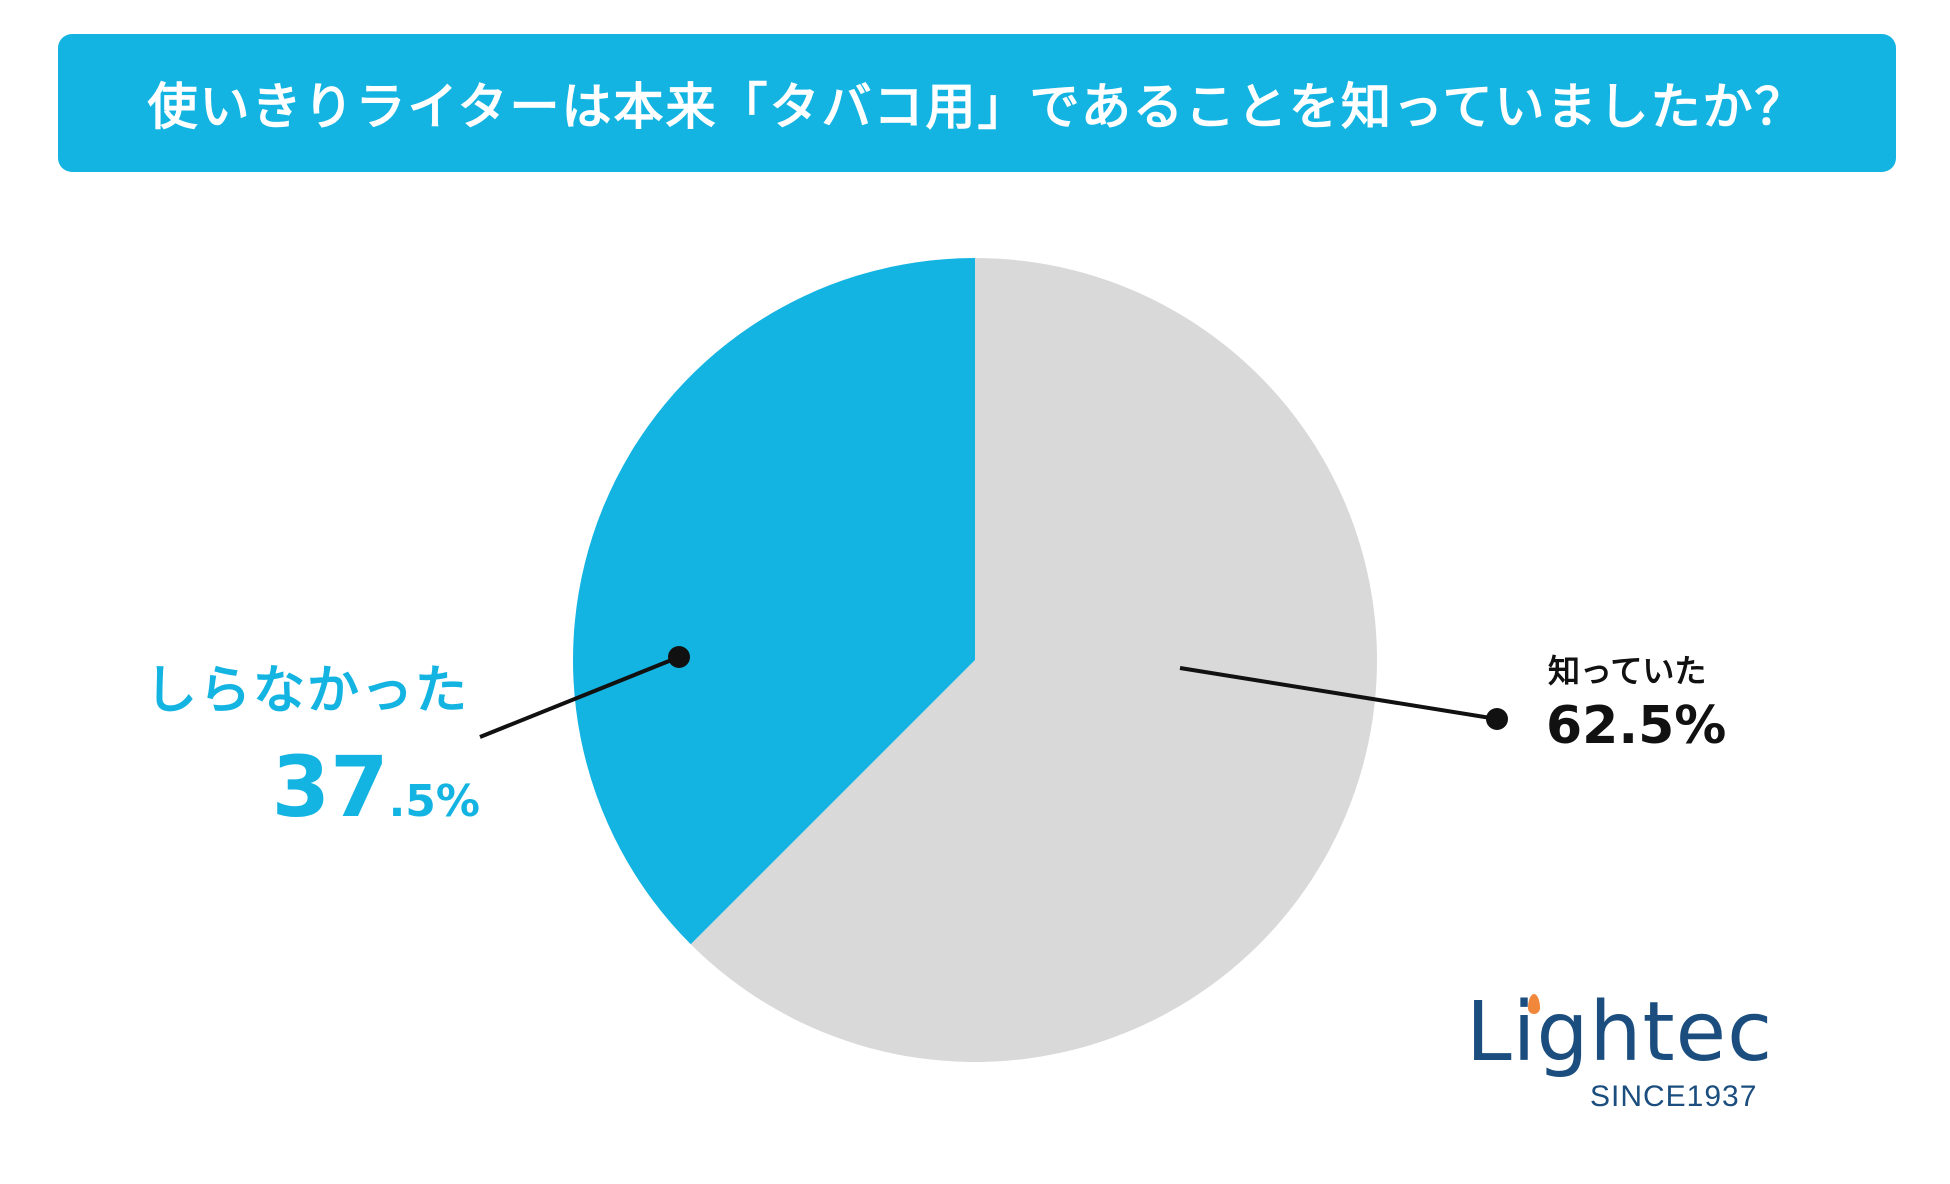 This screenshot has width=1950, height=1184. What do you see at coordinates (307, 691) in the screenshot?
I see `slice-label-unknown: しらなかった` at bounding box center [307, 691].